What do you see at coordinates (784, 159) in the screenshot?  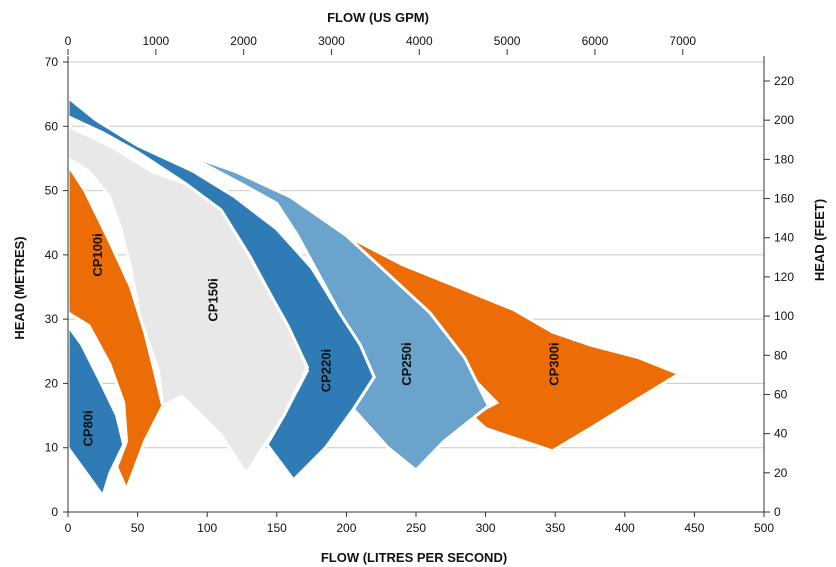 I see `right-tick-label: 180` at bounding box center [784, 159].